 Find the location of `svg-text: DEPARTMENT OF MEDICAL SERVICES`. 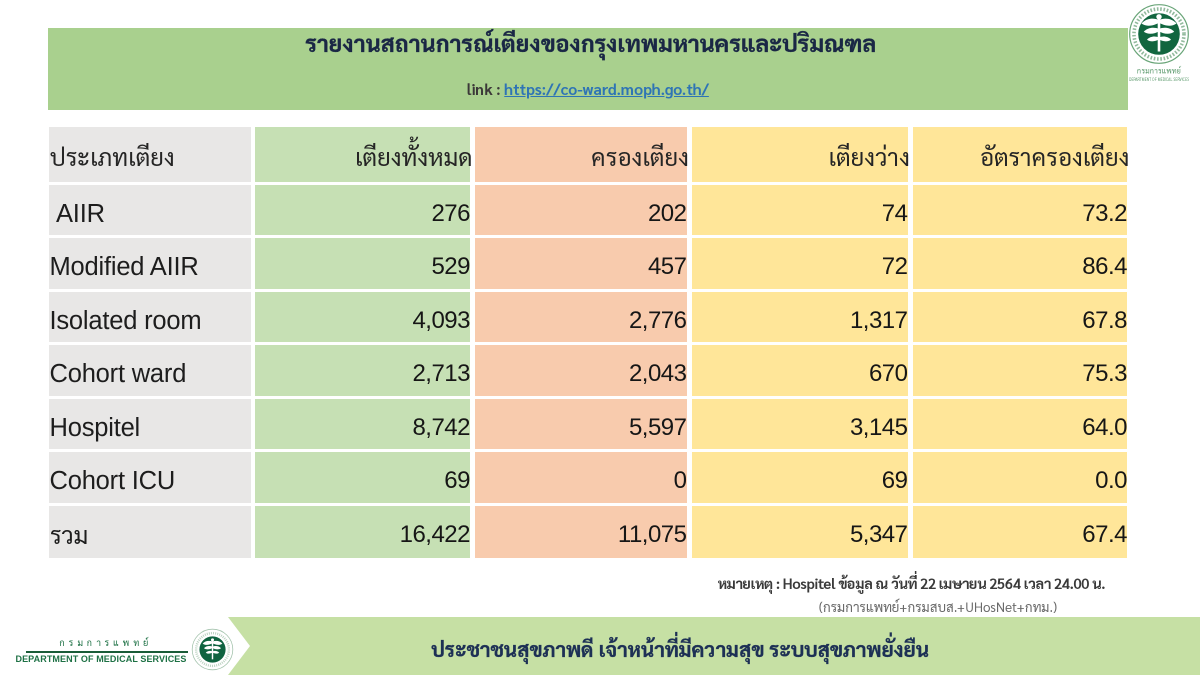

svg-text: DEPARTMENT OF MEDICAL SERVICES is located at coordinates (1159, 80).